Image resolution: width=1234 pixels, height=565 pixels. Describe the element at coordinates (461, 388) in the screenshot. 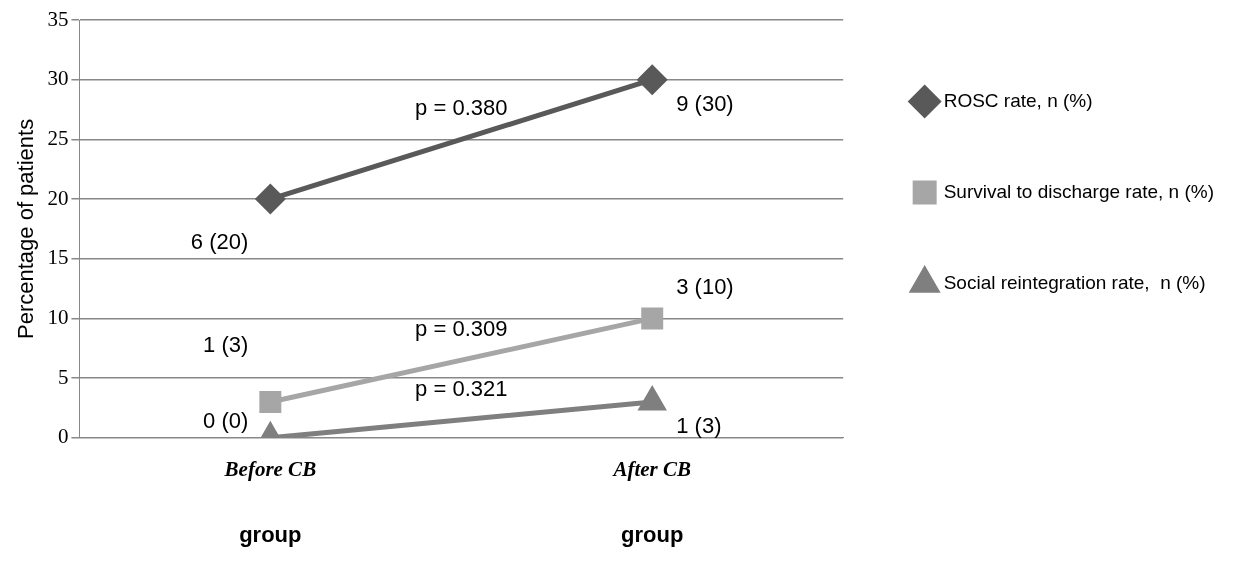

I see `annotation: p = 0.321` at that location.